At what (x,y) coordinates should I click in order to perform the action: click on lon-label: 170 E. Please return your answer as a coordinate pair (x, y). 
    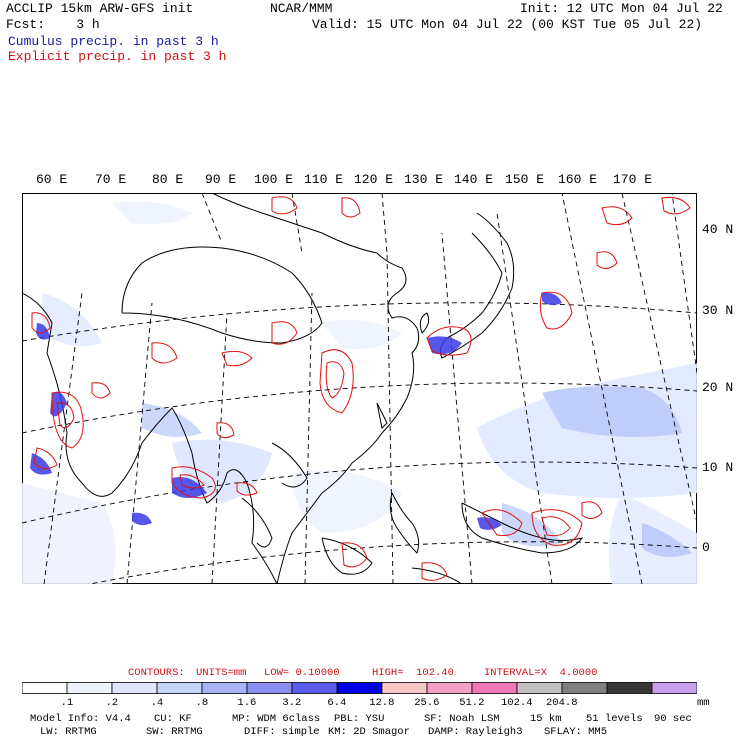
    Looking at the image, I should click on (633, 179).